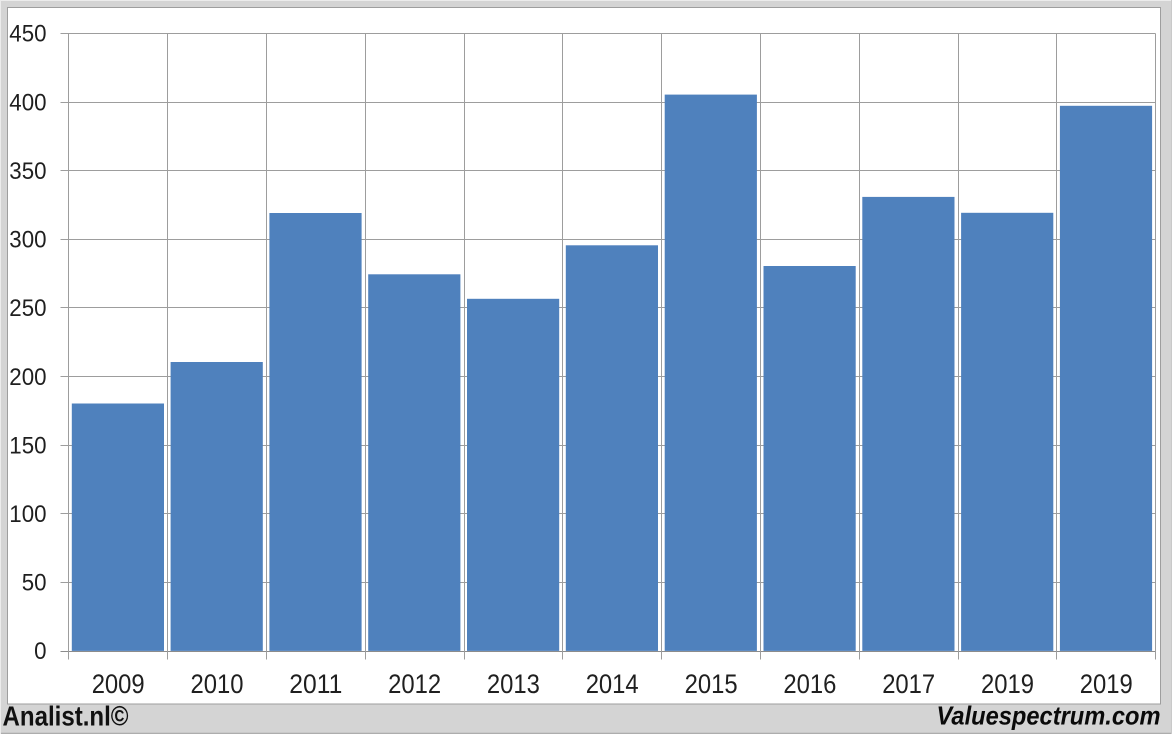 Image resolution: width=1172 pixels, height=734 pixels. I want to click on svg-text: 450, so click(27, 34).